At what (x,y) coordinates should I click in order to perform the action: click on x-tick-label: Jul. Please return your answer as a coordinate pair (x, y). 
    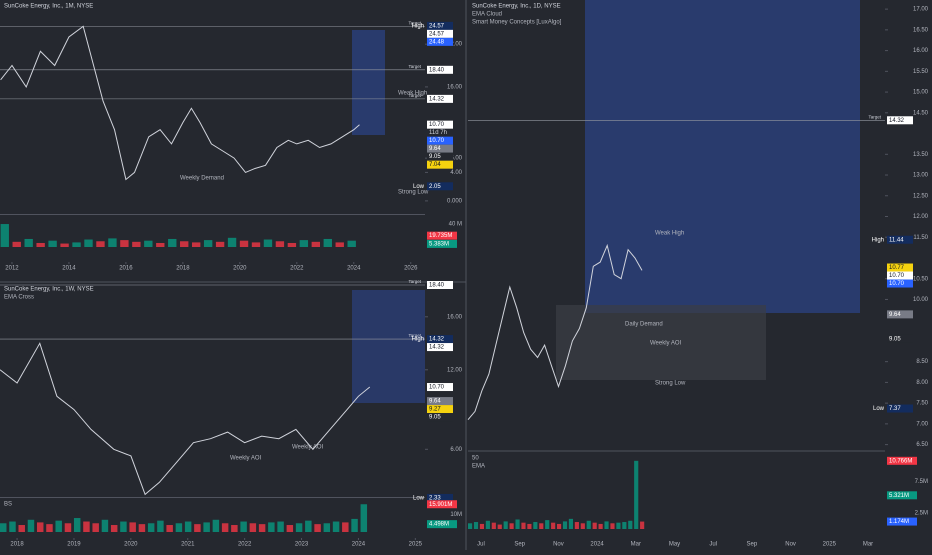
    Looking at the image, I should click on (713, 545).